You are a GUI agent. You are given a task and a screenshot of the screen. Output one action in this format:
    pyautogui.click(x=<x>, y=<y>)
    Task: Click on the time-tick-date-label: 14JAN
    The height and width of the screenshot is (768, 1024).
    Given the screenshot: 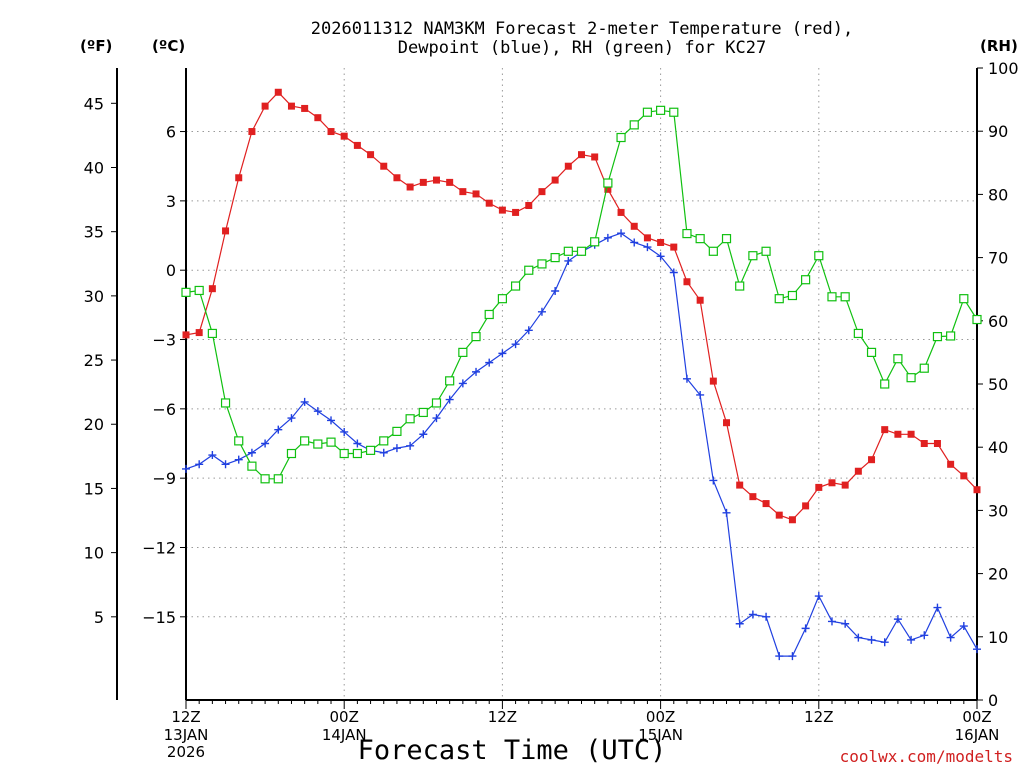 What is the action you would take?
    pyautogui.click(x=344, y=735)
    